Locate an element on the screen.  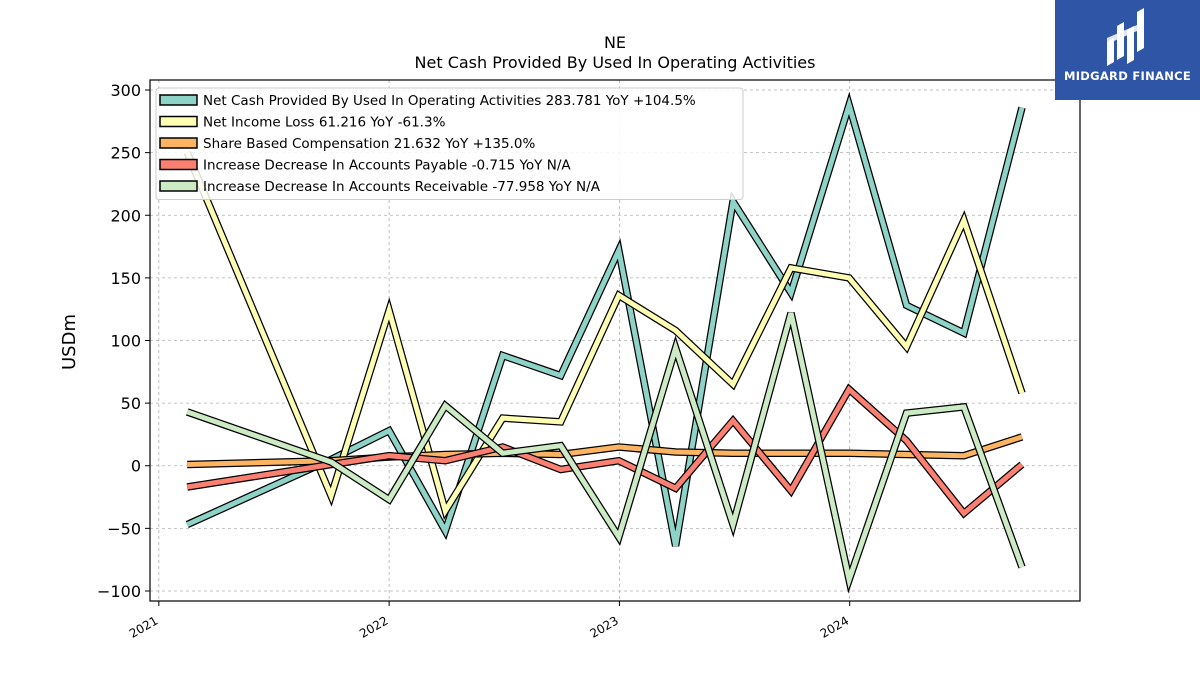
y-tick-label: 200 is located at coordinates (125, 215).